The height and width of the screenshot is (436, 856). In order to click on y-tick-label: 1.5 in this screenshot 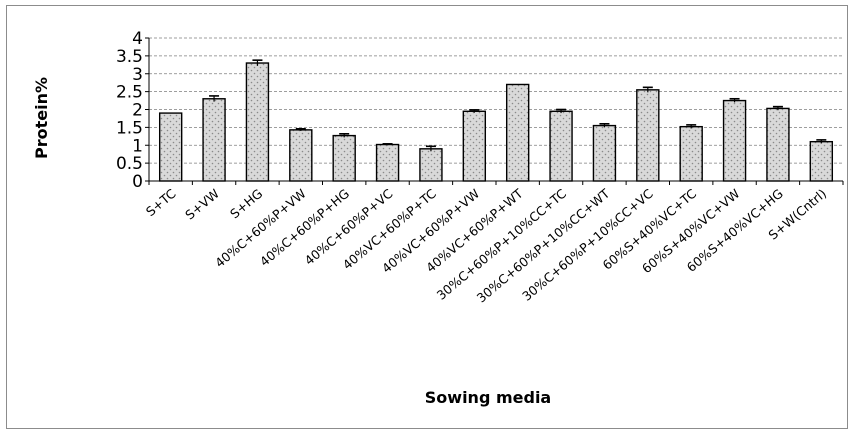, I will do `click(129, 128)`.